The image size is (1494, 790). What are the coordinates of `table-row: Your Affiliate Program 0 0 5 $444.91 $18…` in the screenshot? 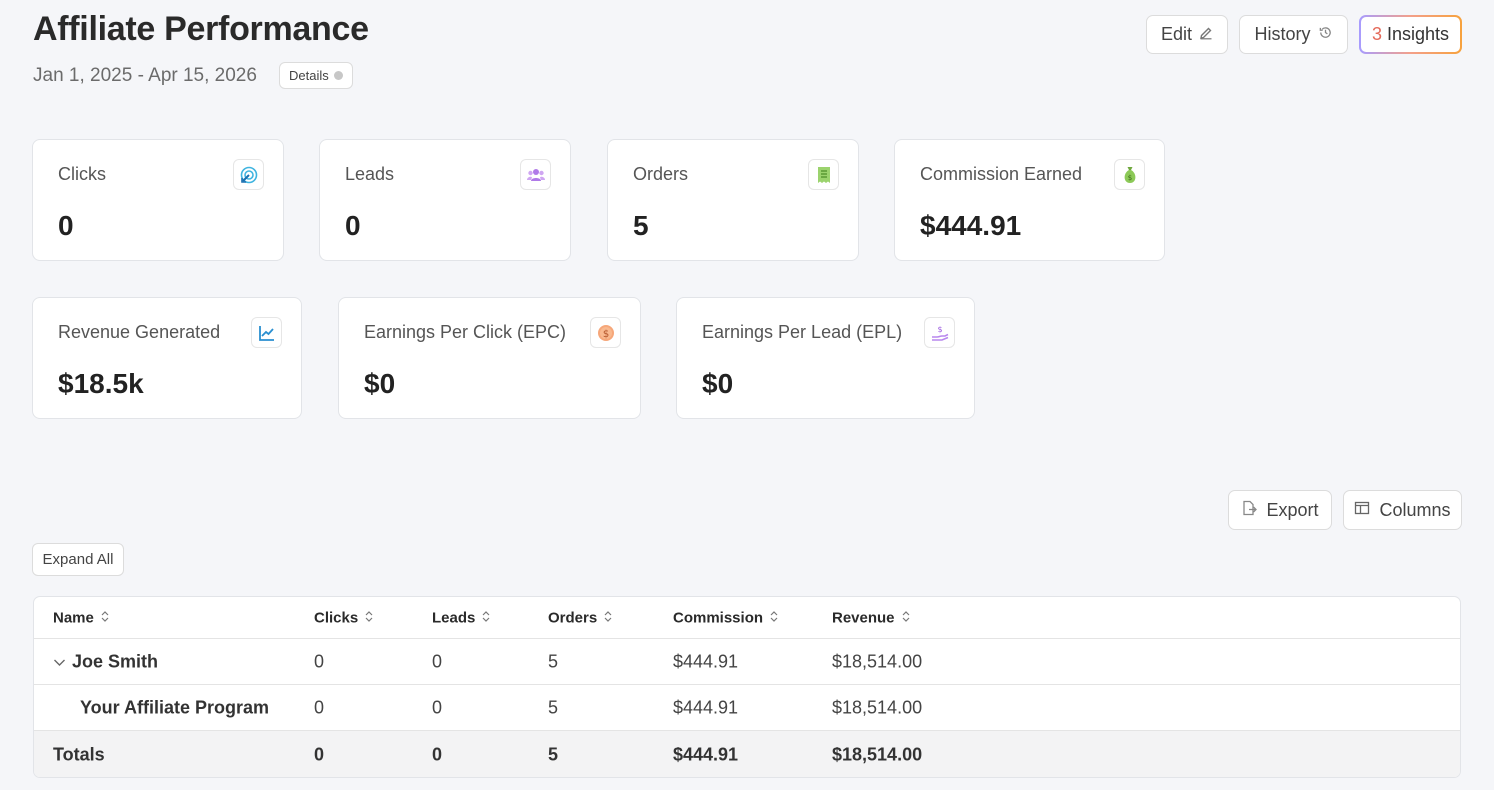 It's located at (747, 708).